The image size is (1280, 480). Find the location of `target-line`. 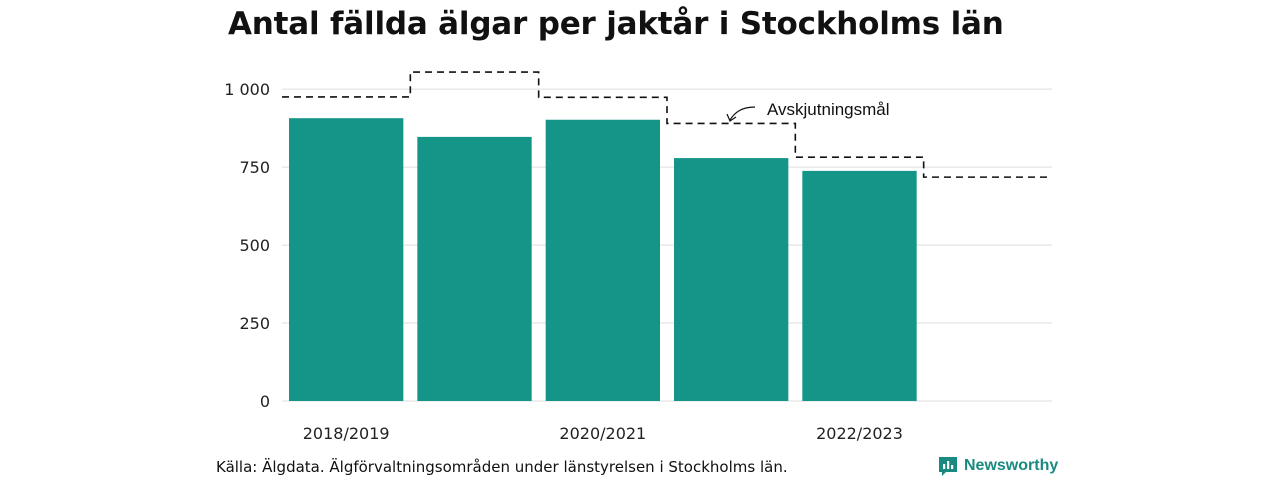

target-line is located at coordinates (667, 124).